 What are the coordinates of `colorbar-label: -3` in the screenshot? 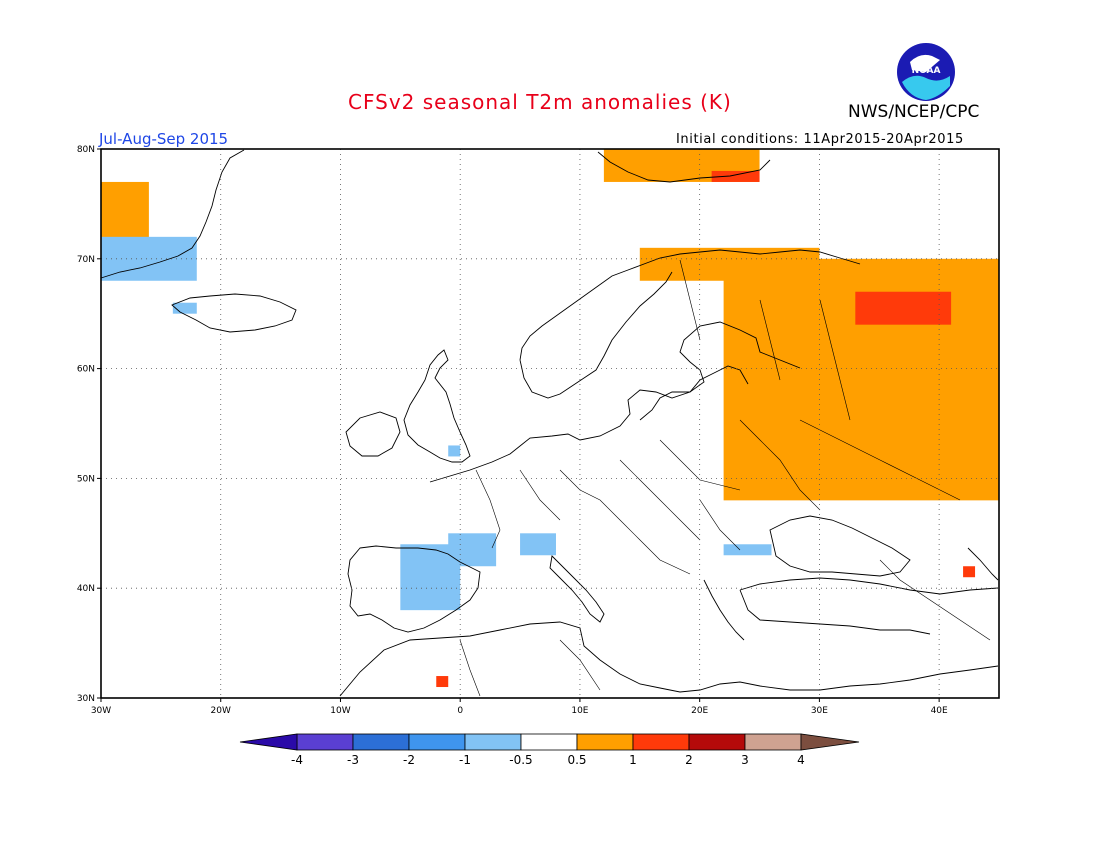 It's located at (353, 760).